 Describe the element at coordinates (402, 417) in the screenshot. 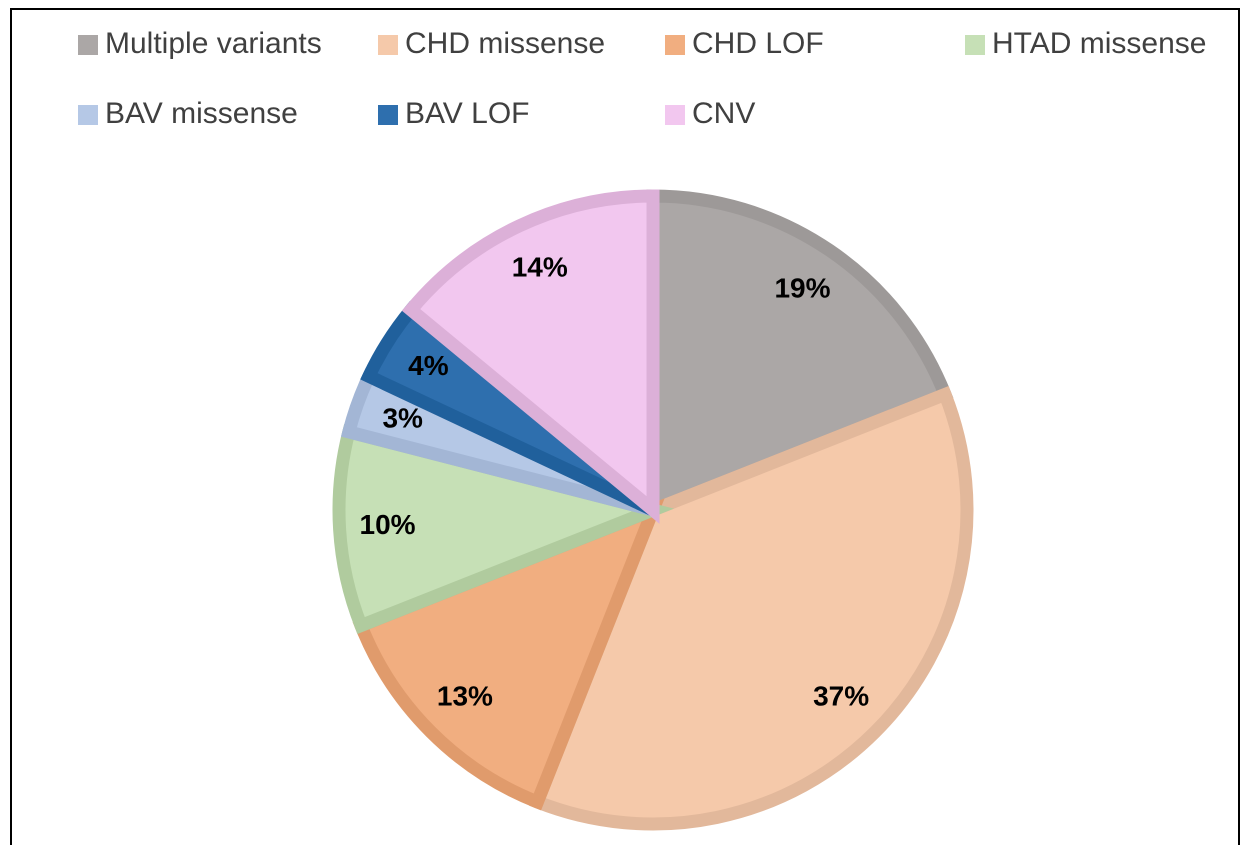

I see `data-label: 3%` at that location.